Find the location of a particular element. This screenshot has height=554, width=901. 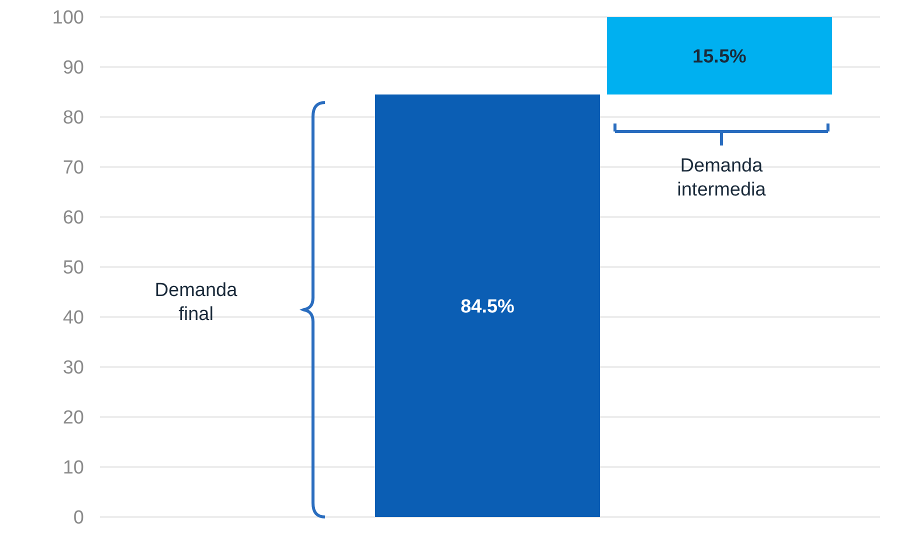

y-tick-label: 100 is located at coordinates (68, 18).